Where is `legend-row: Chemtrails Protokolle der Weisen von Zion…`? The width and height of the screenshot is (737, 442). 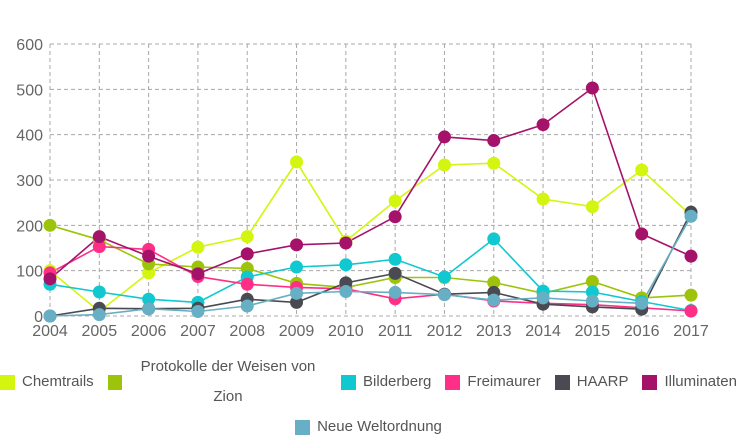 legend-row: Chemtrails Protokolle der Weisen von Zion… is located at coordinates (368, 382).